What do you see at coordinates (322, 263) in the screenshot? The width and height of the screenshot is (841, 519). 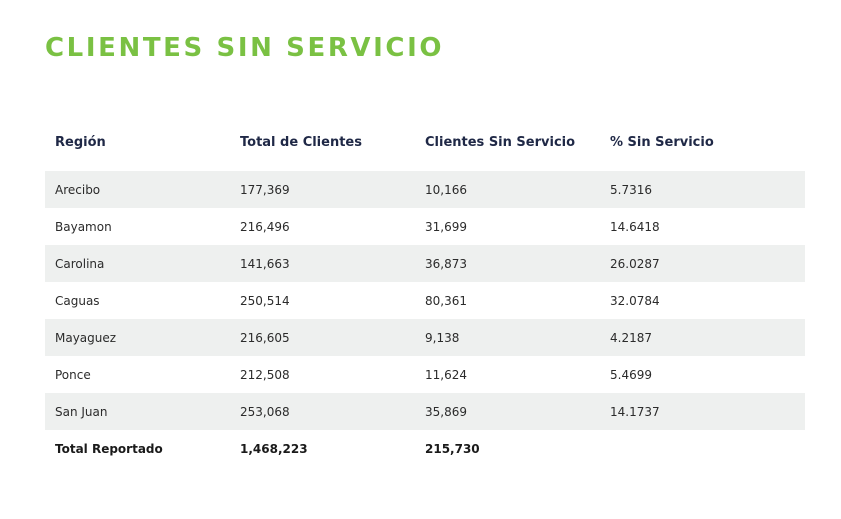 I see `cell-total-clients: 141,663` at bounding box center [322, 263].